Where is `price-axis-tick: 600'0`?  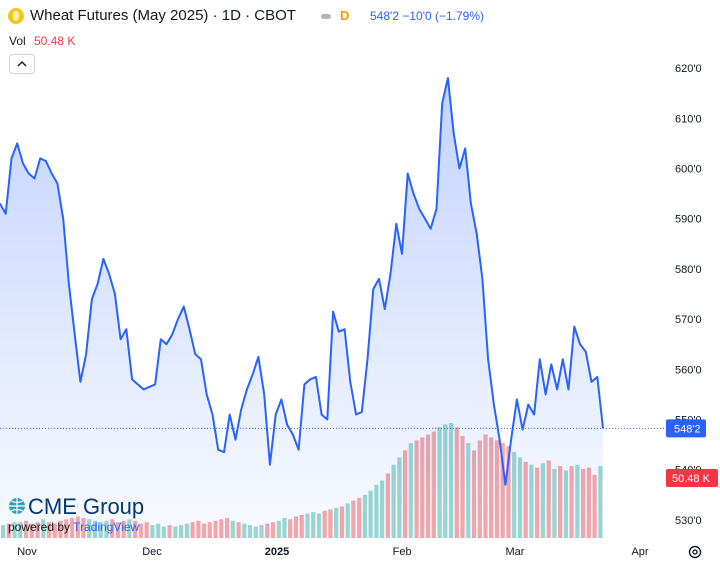
price-axis-tick: 600'0 is located at coordinates (688, 169).